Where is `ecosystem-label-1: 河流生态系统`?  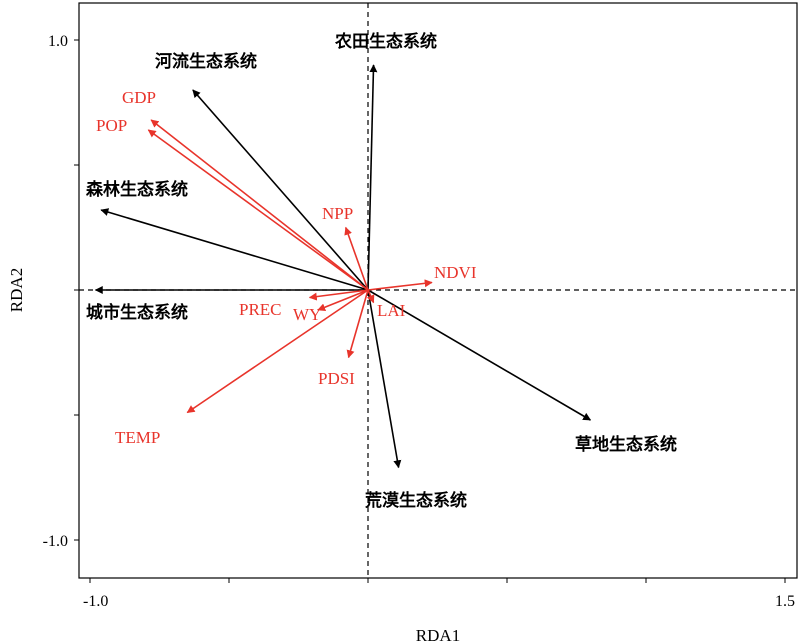
ecosystem-label-1: 河流生态系统 is located at coordinates (206, 61).